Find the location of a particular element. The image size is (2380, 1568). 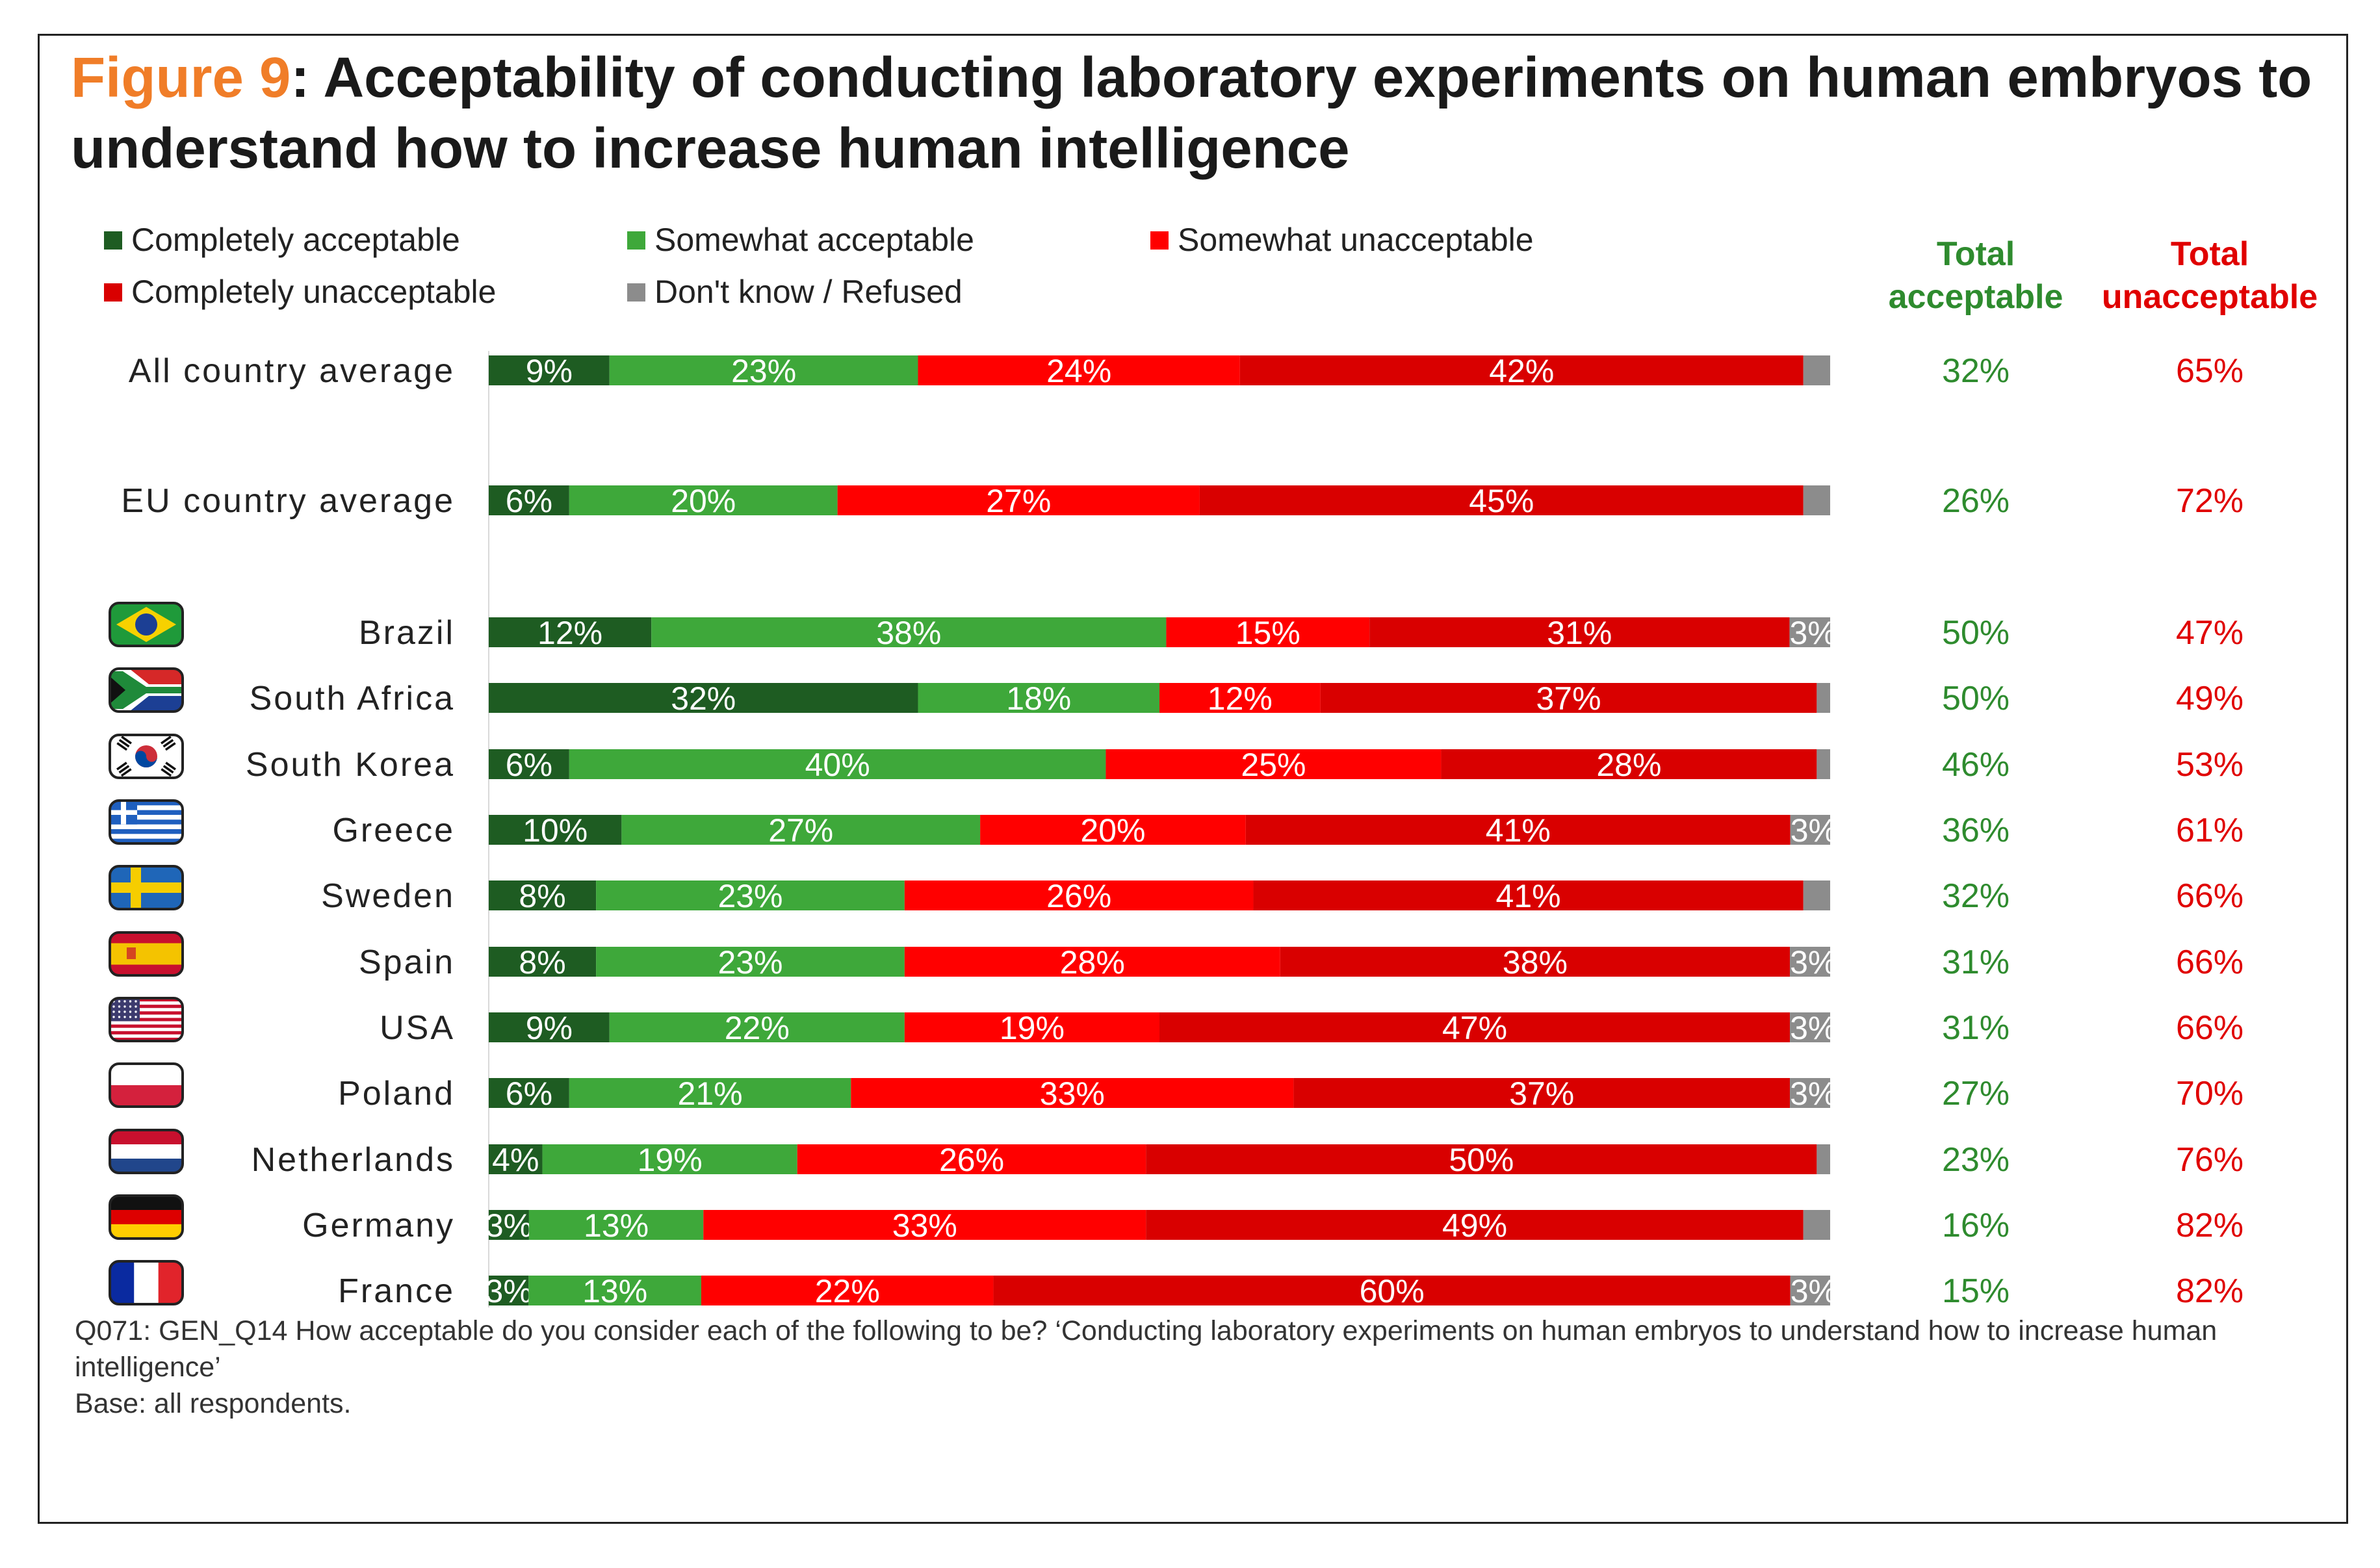

data-label: 19% is located at coordinates (1032, 1028).